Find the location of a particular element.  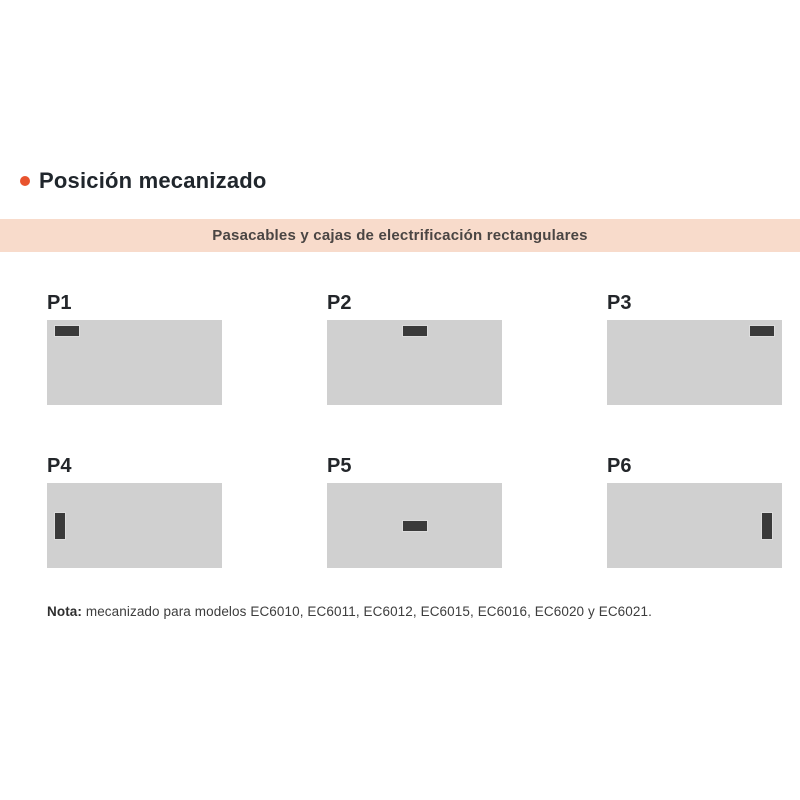

orange-bullet-icon is located at coordinates (25, 181).